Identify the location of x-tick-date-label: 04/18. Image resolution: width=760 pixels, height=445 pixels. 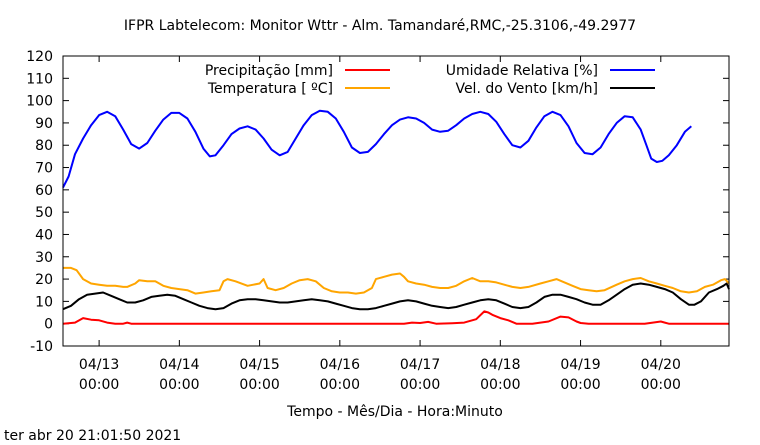
(500, 365).